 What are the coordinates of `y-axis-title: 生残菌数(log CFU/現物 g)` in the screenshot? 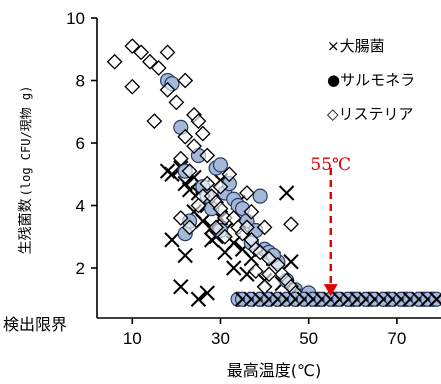 It's located at (26, 170).